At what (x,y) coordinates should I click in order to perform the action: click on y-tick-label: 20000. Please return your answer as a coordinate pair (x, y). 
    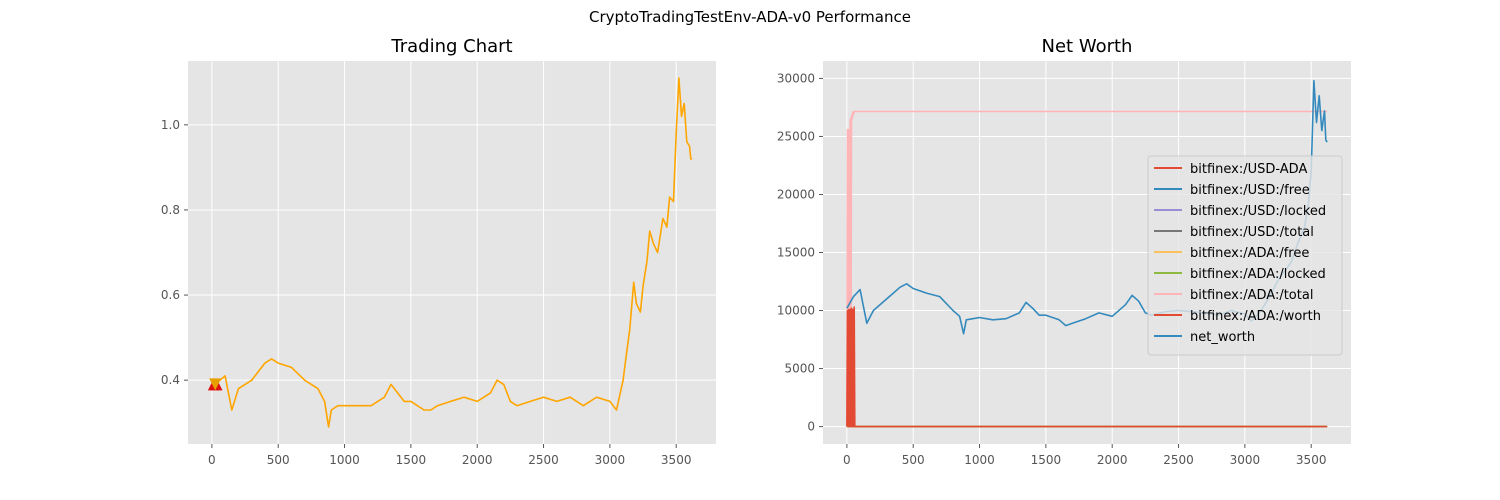
    Looking at the image, I should click on (796, 194).